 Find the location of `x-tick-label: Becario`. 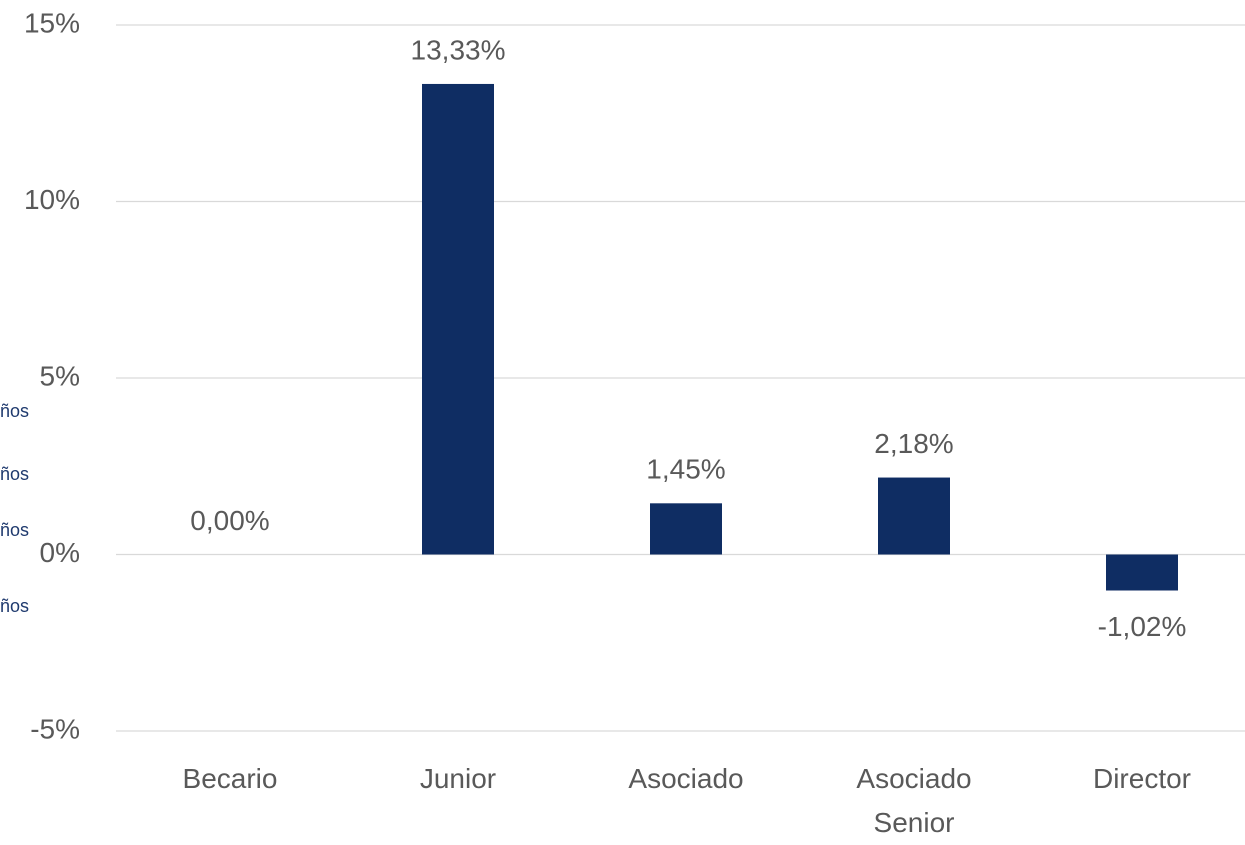

x-tick-label: Becario is located at coordinates (230, 778).